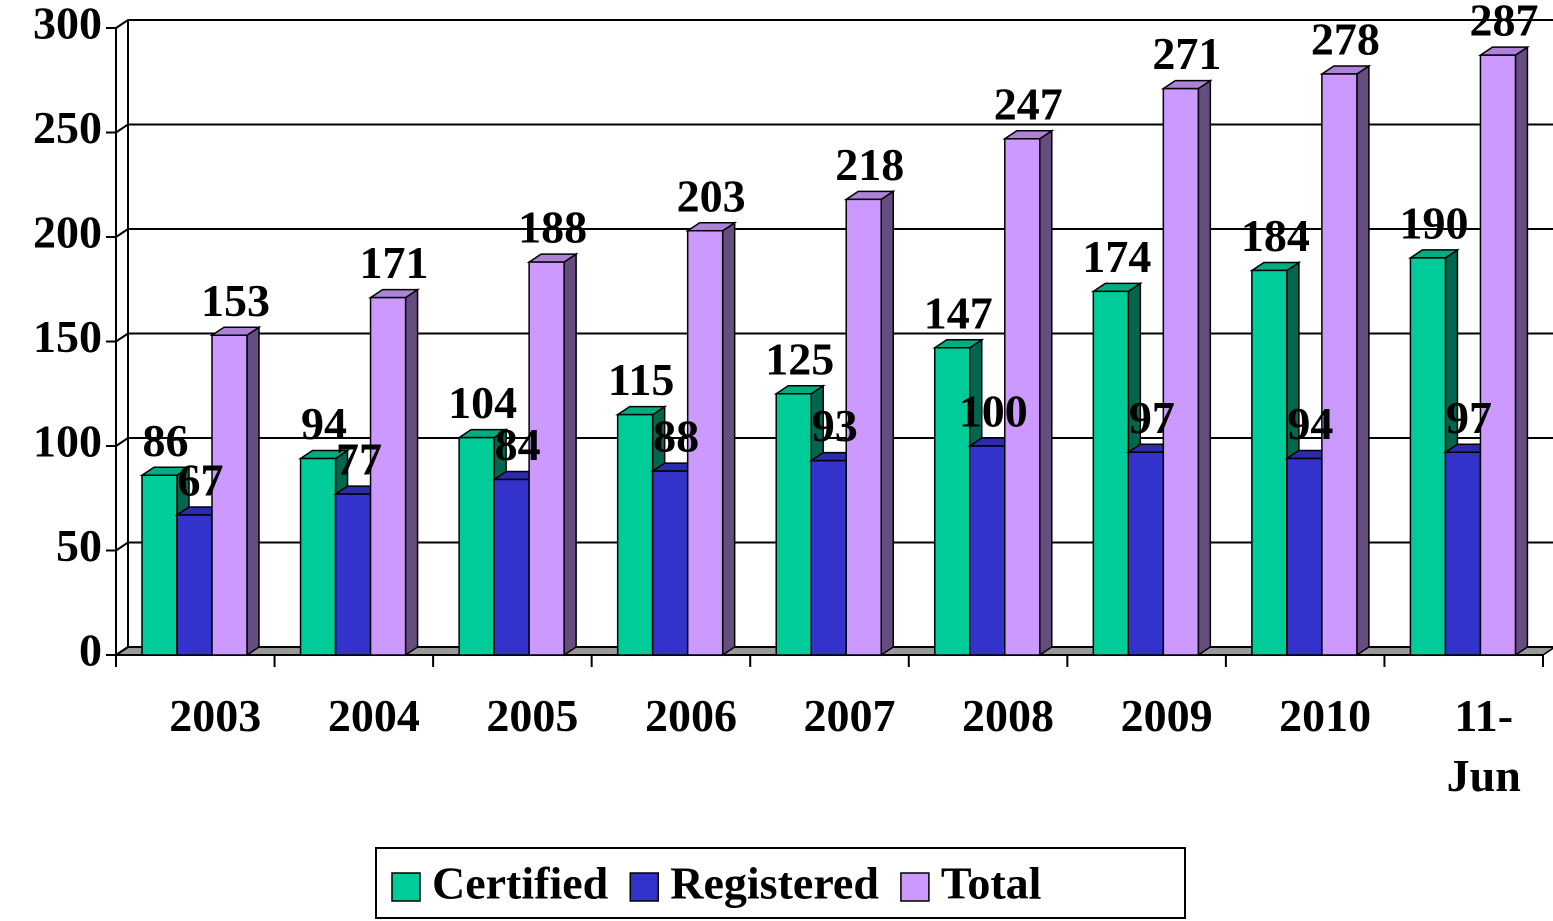  Describe the element at coordinates (991, 883) in the screenshot. I see `legend-label: Total` at that location.